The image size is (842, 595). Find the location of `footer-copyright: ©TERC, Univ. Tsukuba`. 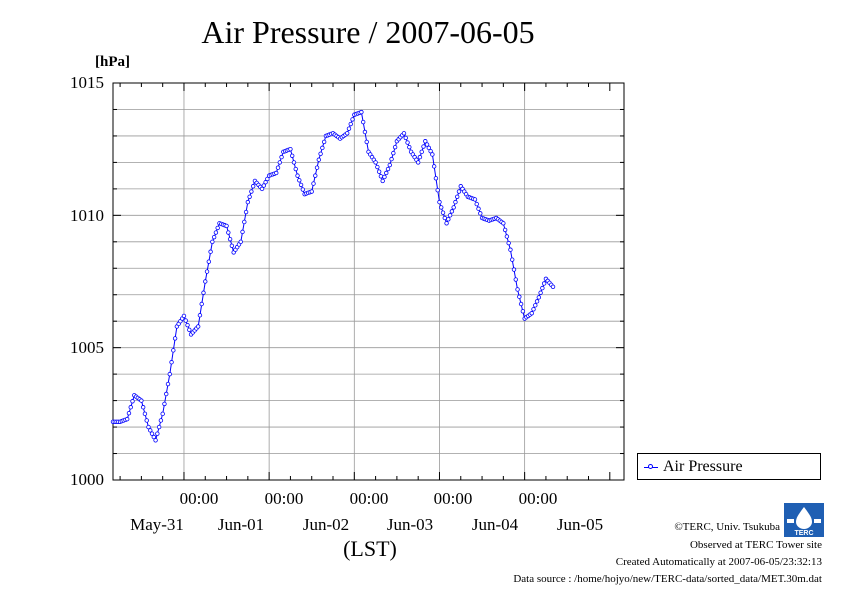

footer-copyright: ©TERC, Univ. Tsukuba is located at coordinates (727, 527).